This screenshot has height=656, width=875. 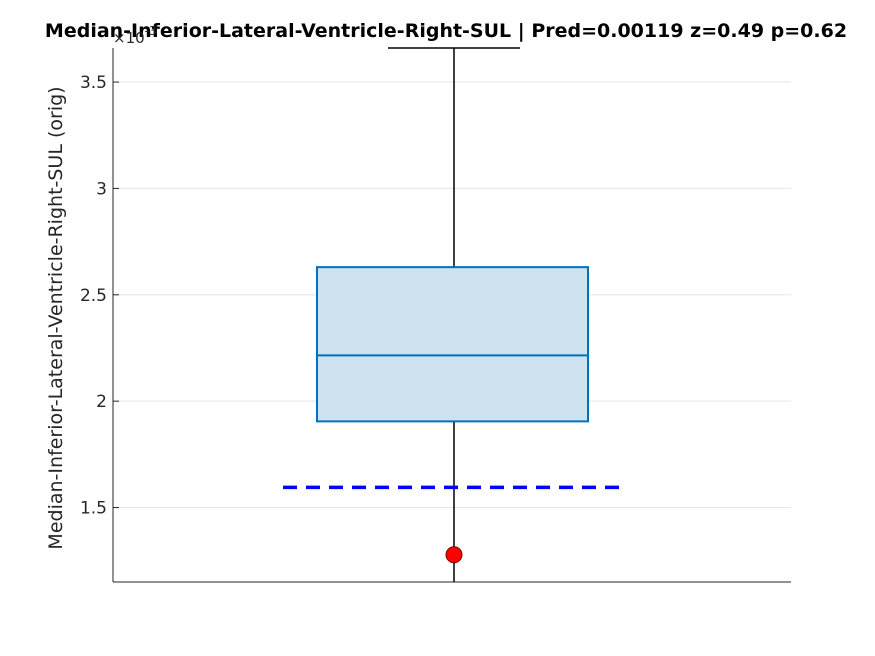 What do you see at coordinates (151, 31) in the screenshot?
I see `y-multiplier-exponent: -3` at bounding box center [151, 31].